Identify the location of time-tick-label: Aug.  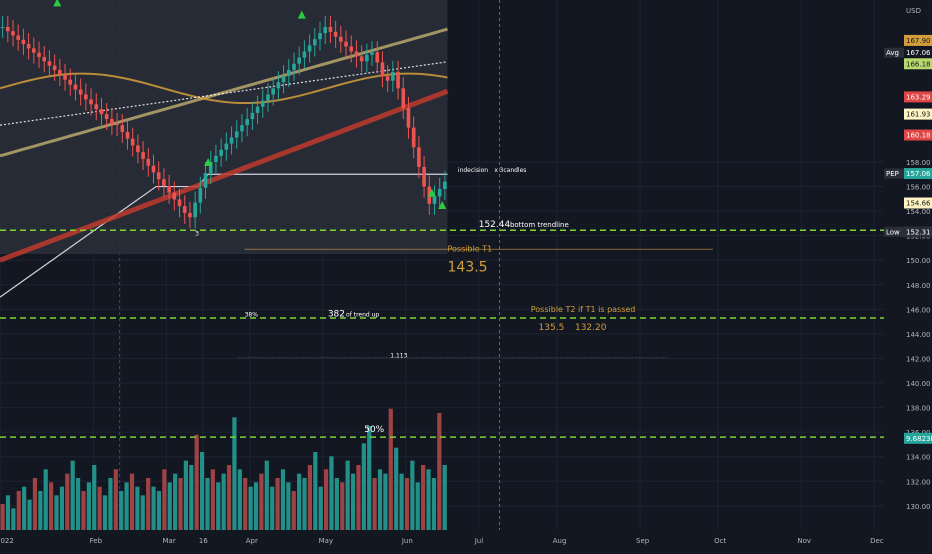
(560, 541).